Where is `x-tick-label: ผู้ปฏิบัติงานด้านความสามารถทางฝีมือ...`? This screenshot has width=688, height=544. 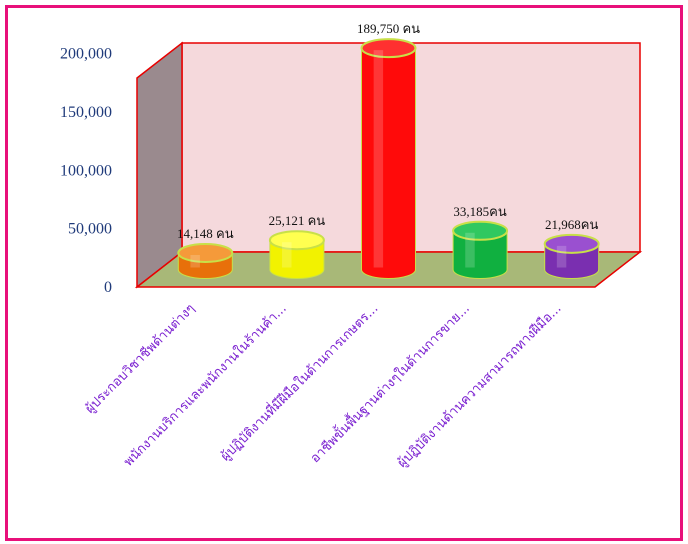
x-tick-label: ผู้ปฏิบัติงานด้านความสามารถทางฝีมือ... is located at coordinates (479, 386).